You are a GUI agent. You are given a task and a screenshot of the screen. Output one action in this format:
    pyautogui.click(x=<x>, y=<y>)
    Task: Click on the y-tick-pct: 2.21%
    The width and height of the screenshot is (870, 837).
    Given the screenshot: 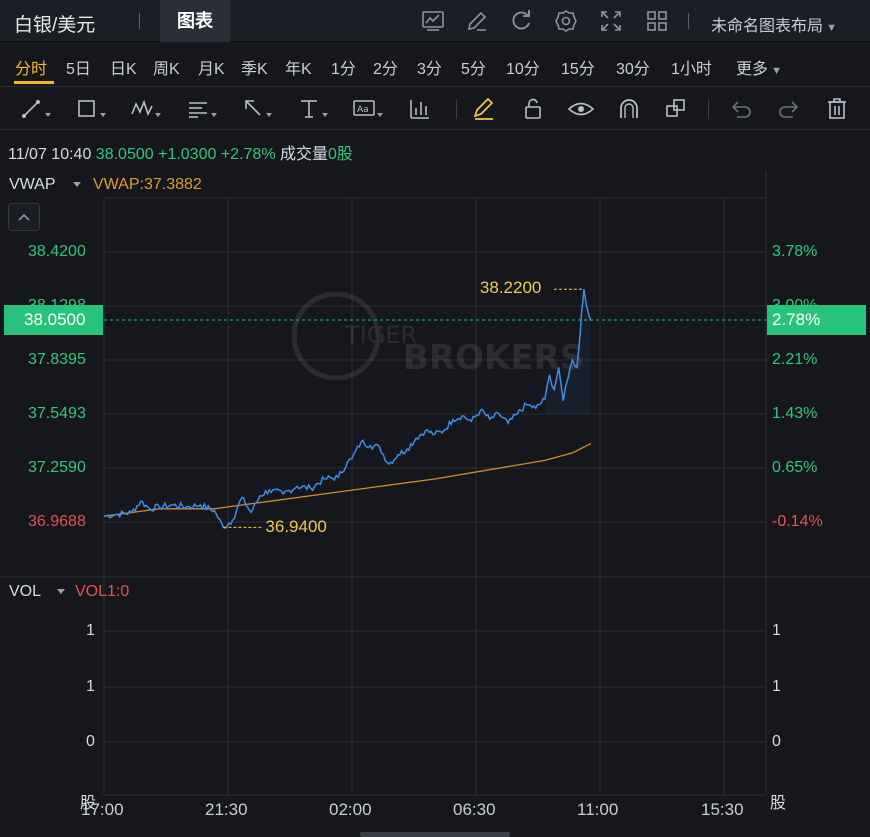 What is the action you would take?
    pyautogui.click(x=795, y=359)
    